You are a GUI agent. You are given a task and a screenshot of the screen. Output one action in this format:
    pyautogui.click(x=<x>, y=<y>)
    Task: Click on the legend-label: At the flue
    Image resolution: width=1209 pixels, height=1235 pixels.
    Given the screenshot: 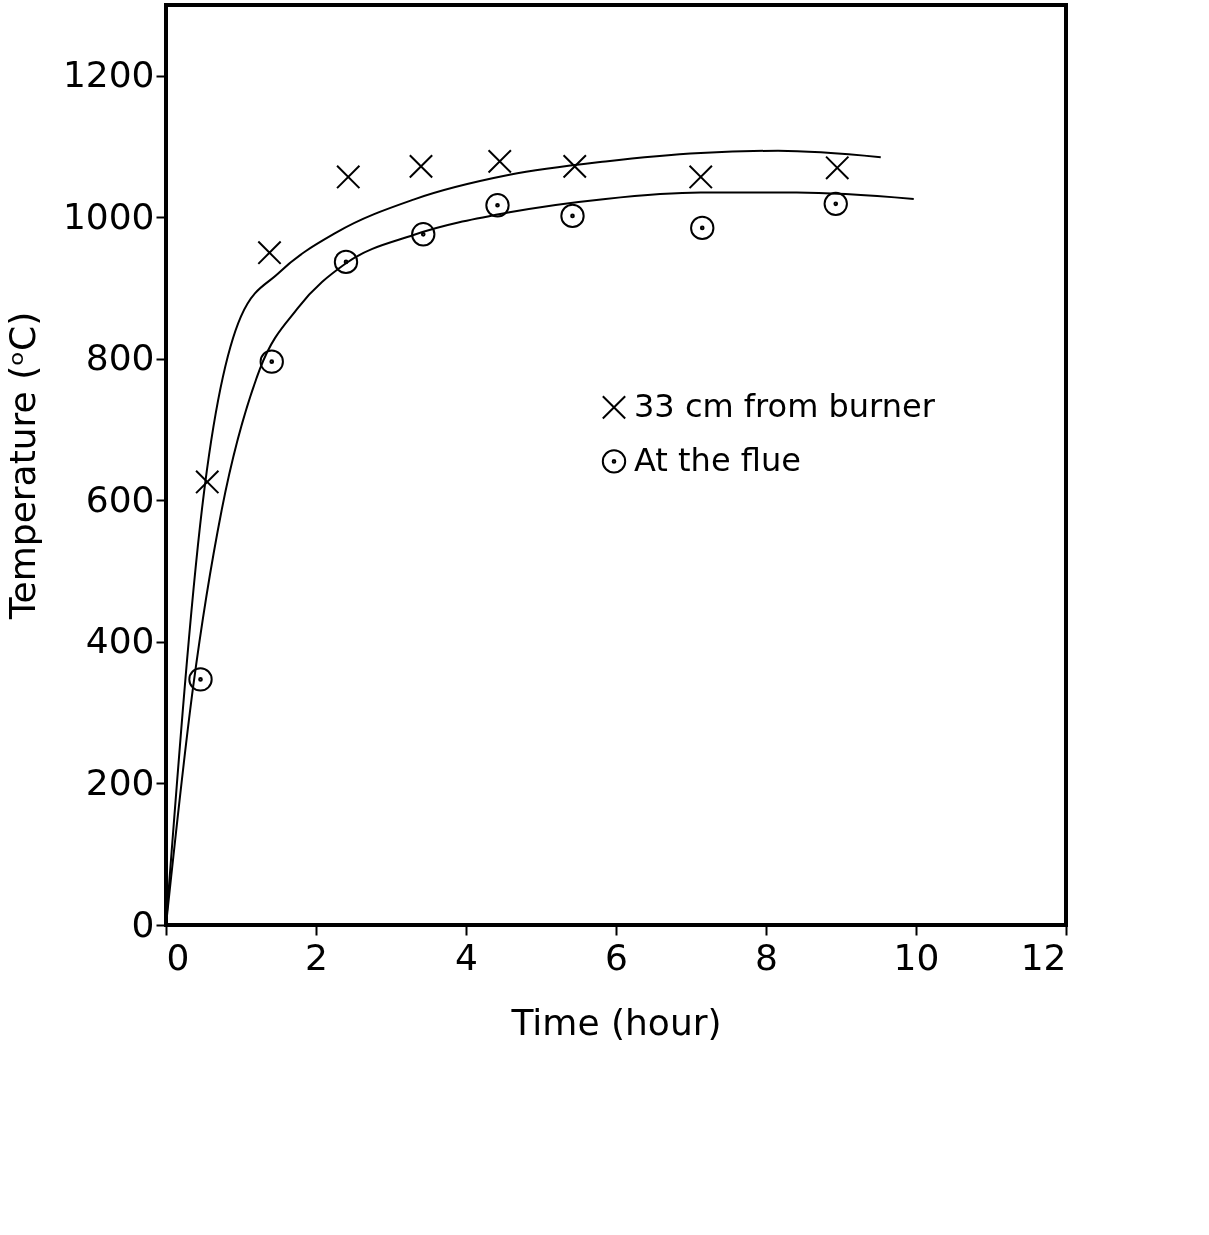 What is the action you would take?
    pyautogui.click(x=717, y=460)
    